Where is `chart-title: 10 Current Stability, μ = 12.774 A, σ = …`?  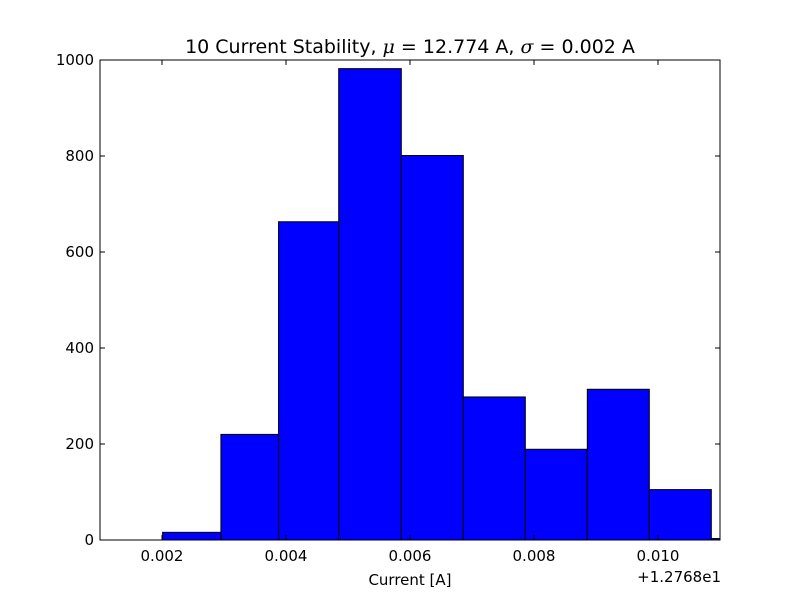 chart-title: 10 Current Stability, μ = 12.774 A, σ = … is located at coordinates (410, 47).